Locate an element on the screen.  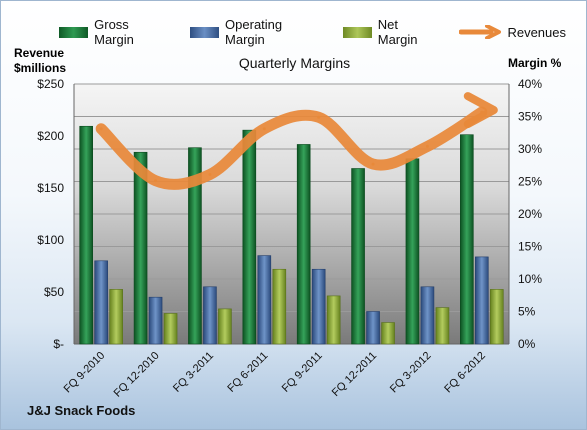
x-axis-tick-label: FQ 12-2010 is located at coordinates (137, 375).